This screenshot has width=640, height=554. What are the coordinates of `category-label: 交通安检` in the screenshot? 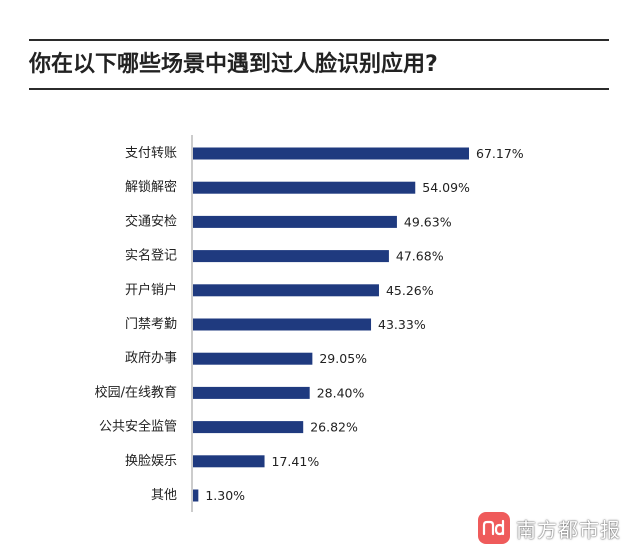 It's located at (151, 221).